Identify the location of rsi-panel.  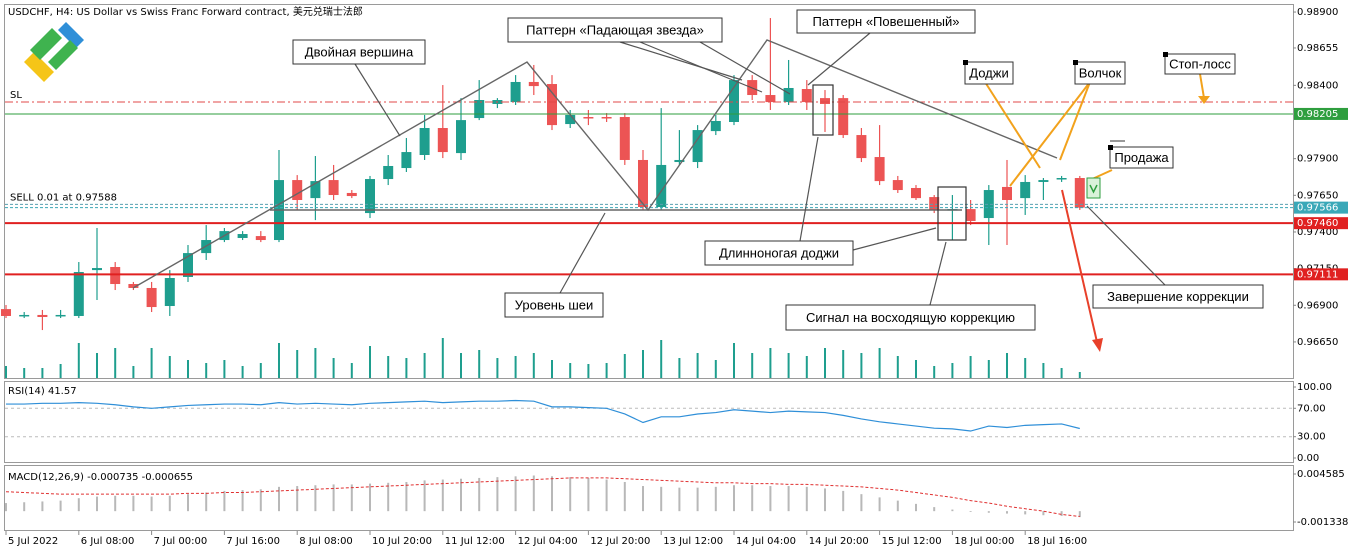
(649, 422).